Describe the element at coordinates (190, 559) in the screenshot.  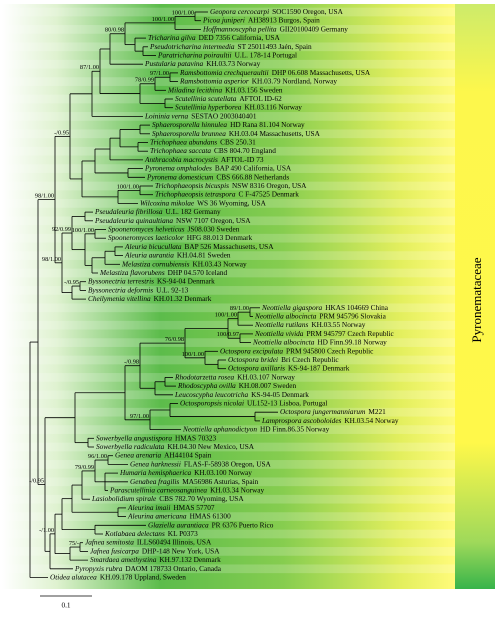
I see `voucher: KH.97.132 Denmark` at that location.